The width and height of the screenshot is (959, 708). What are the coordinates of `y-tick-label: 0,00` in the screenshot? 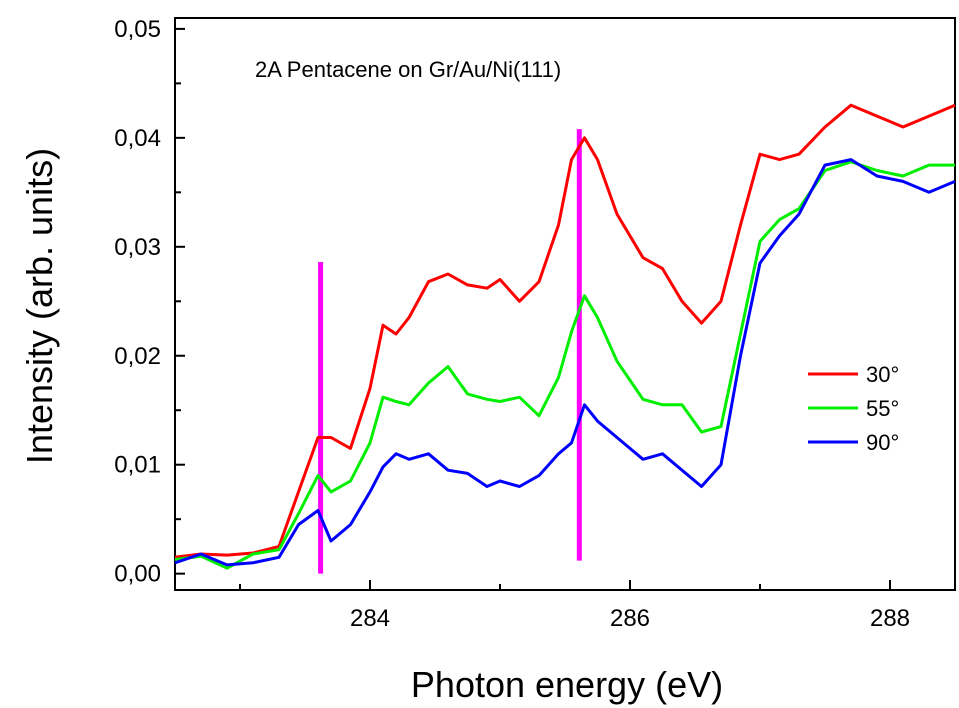 It's located at (137, 574).